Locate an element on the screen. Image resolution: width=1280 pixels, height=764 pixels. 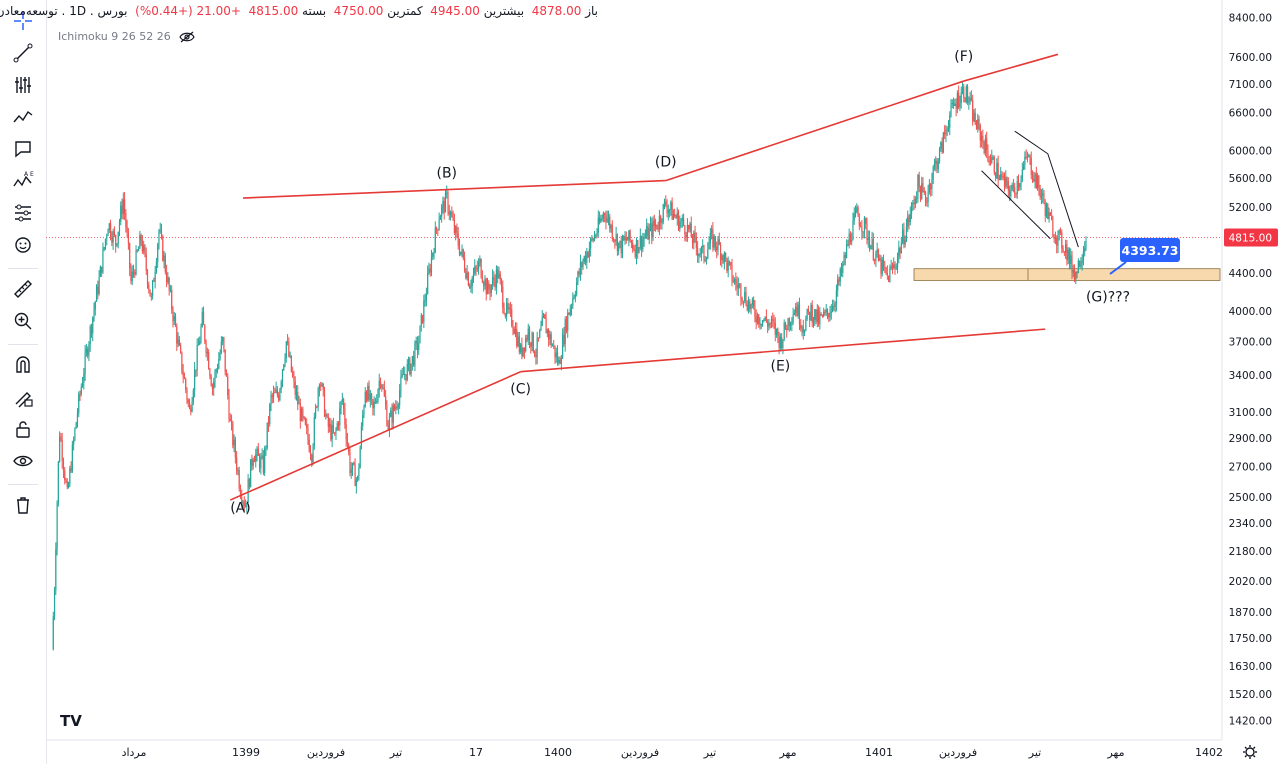
trend-line-icon is located at coordinates (23, 53).